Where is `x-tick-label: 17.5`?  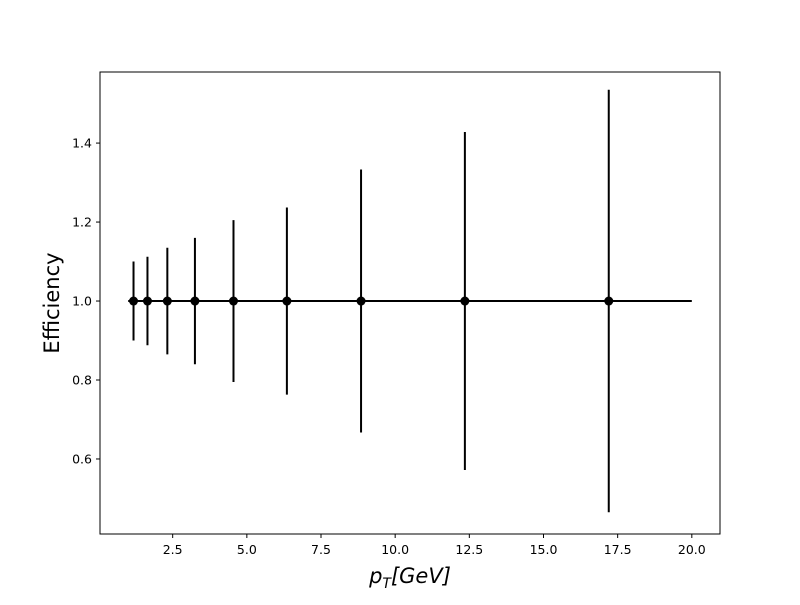 x-tick-label: 17.5 is located at coordinates (618, 549).